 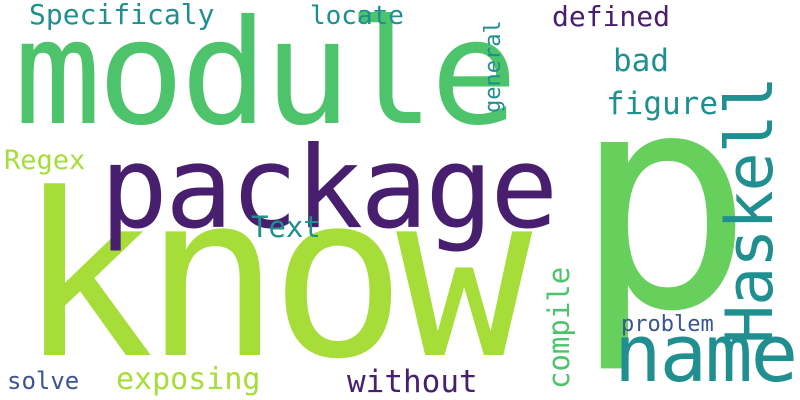 I want to click on word-bad: bad, so click(x=641, y=61).